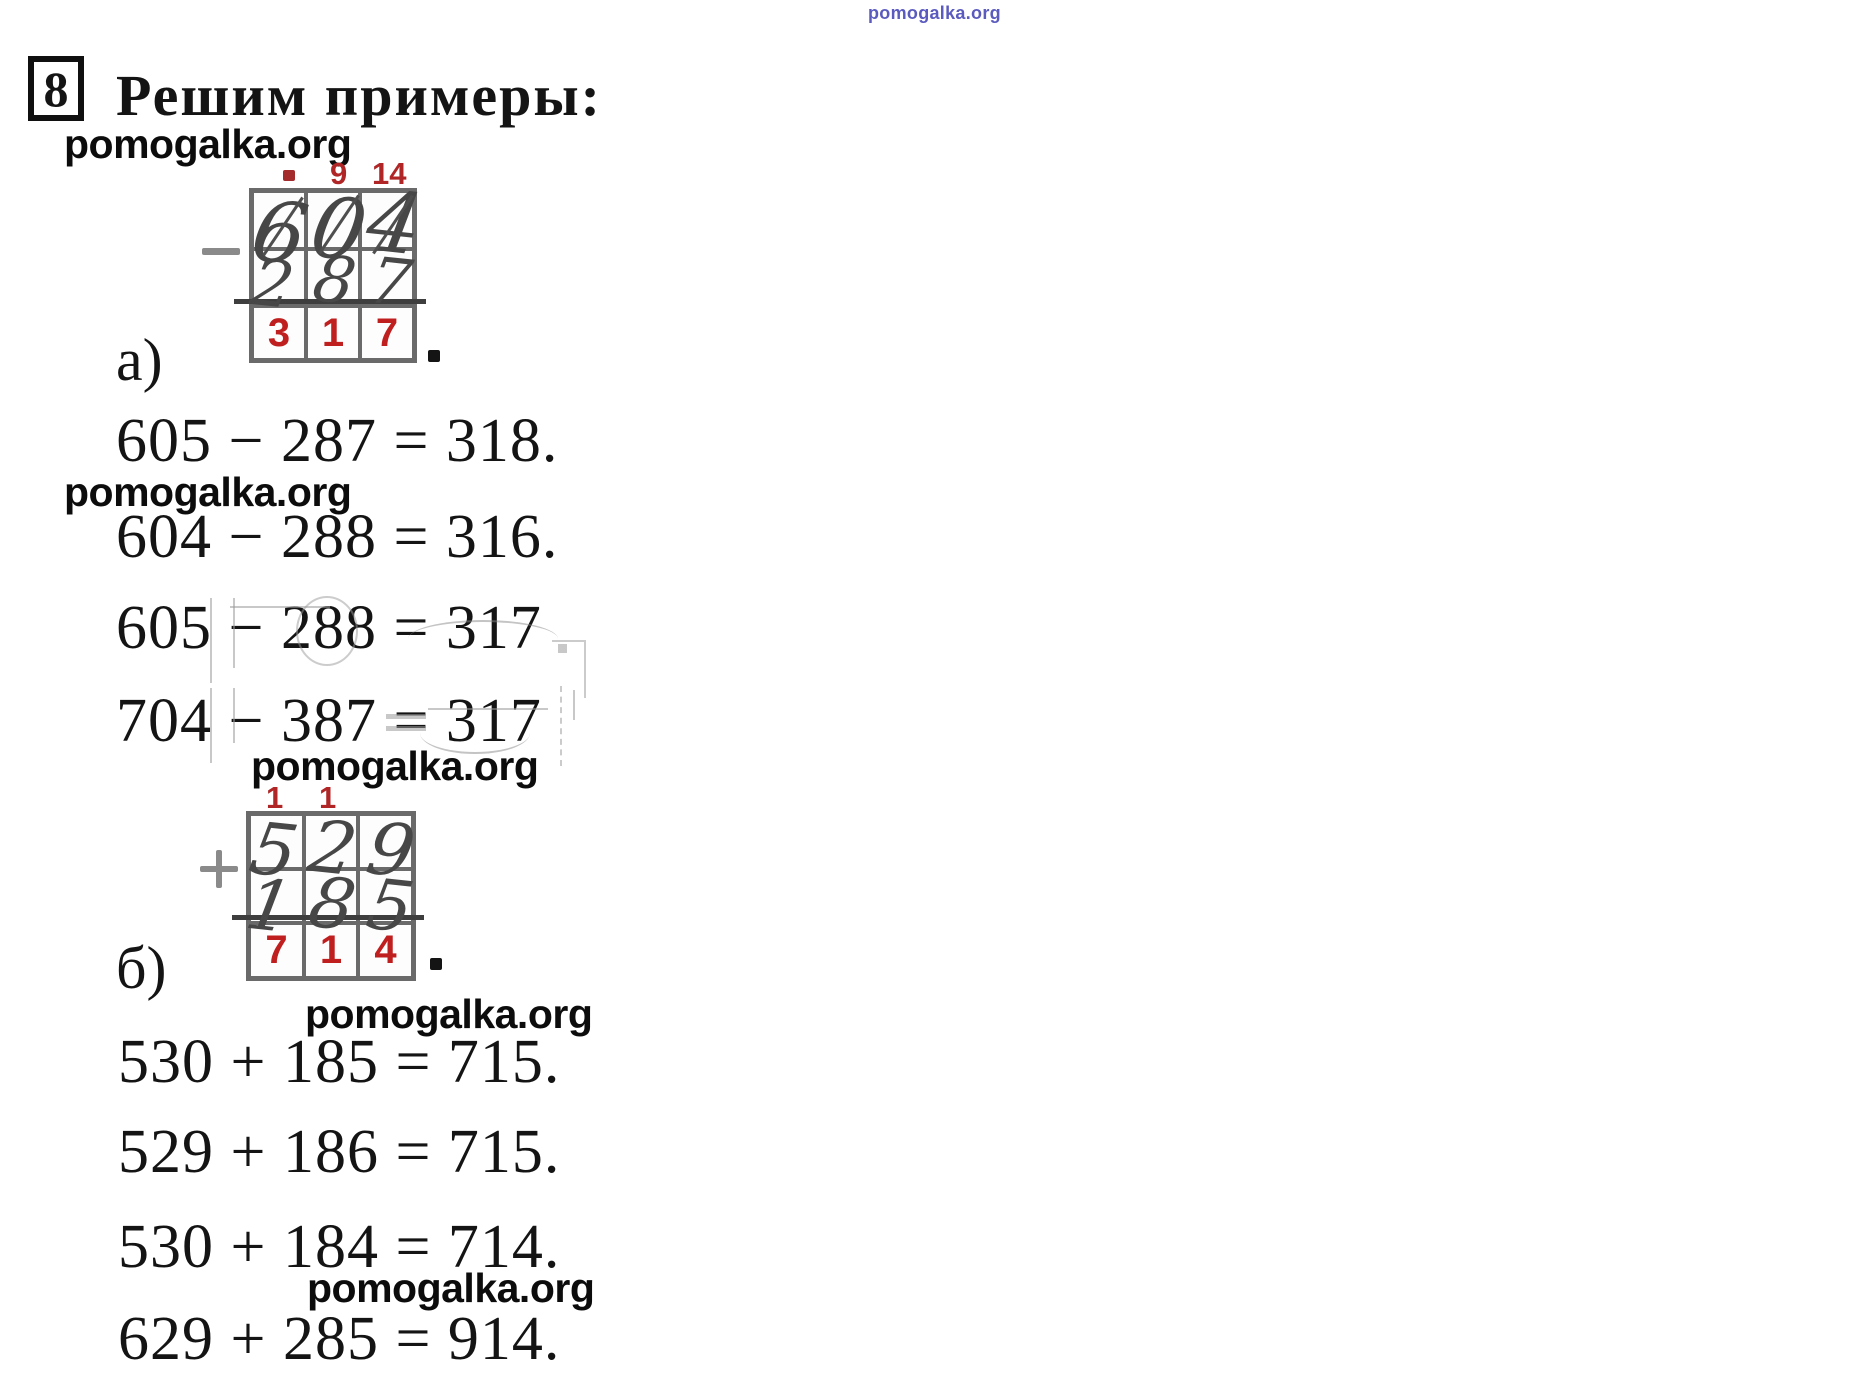 Image resolution: width=1855 pixels, height=1384 pixels. I want to click on page-title: Решим примеры:, so click(359, 95).